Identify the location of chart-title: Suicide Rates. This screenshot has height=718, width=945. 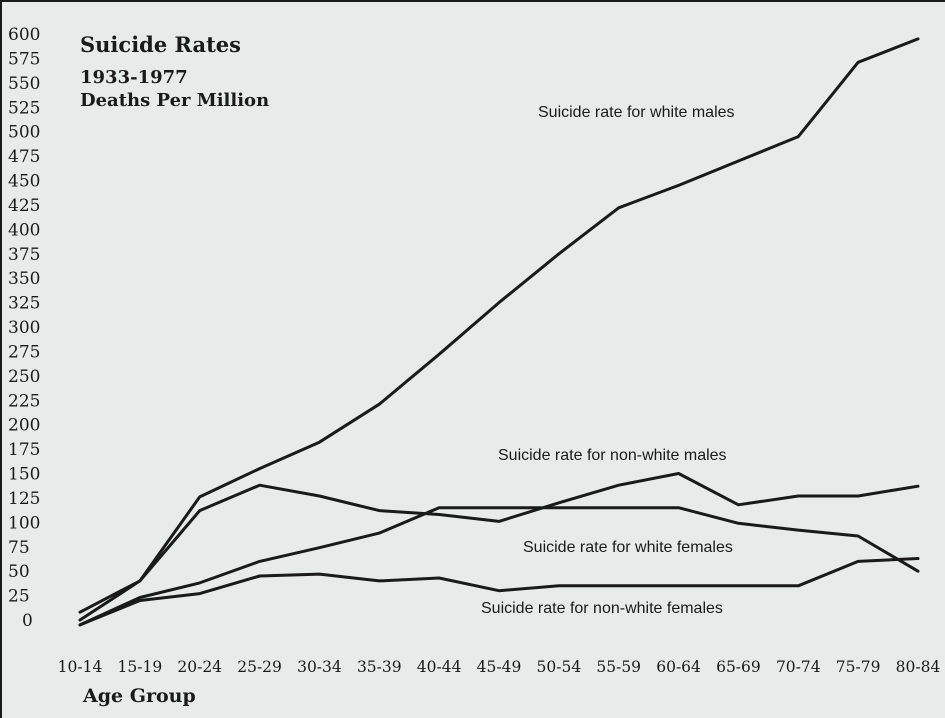
(160, 44).